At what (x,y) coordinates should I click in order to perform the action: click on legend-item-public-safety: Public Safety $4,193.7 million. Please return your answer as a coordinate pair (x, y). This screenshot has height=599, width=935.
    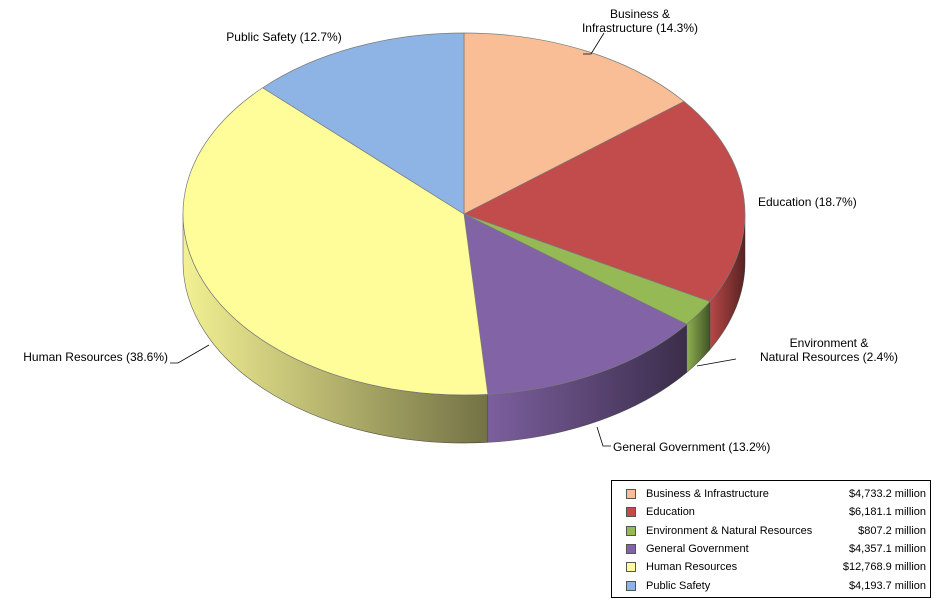
    Looking at the image, I should click on (771, 586).